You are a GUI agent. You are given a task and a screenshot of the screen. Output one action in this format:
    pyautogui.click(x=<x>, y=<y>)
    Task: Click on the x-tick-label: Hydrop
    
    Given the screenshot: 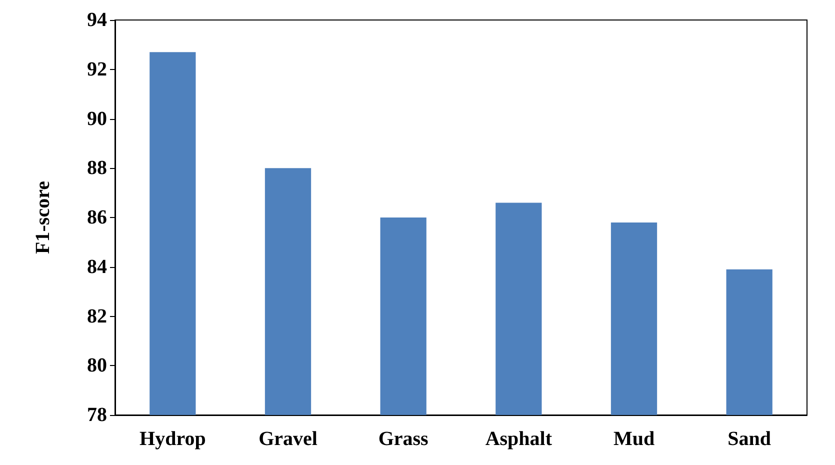 What is the action you would take?
    pyautogui.click(x=173, y=439)
    